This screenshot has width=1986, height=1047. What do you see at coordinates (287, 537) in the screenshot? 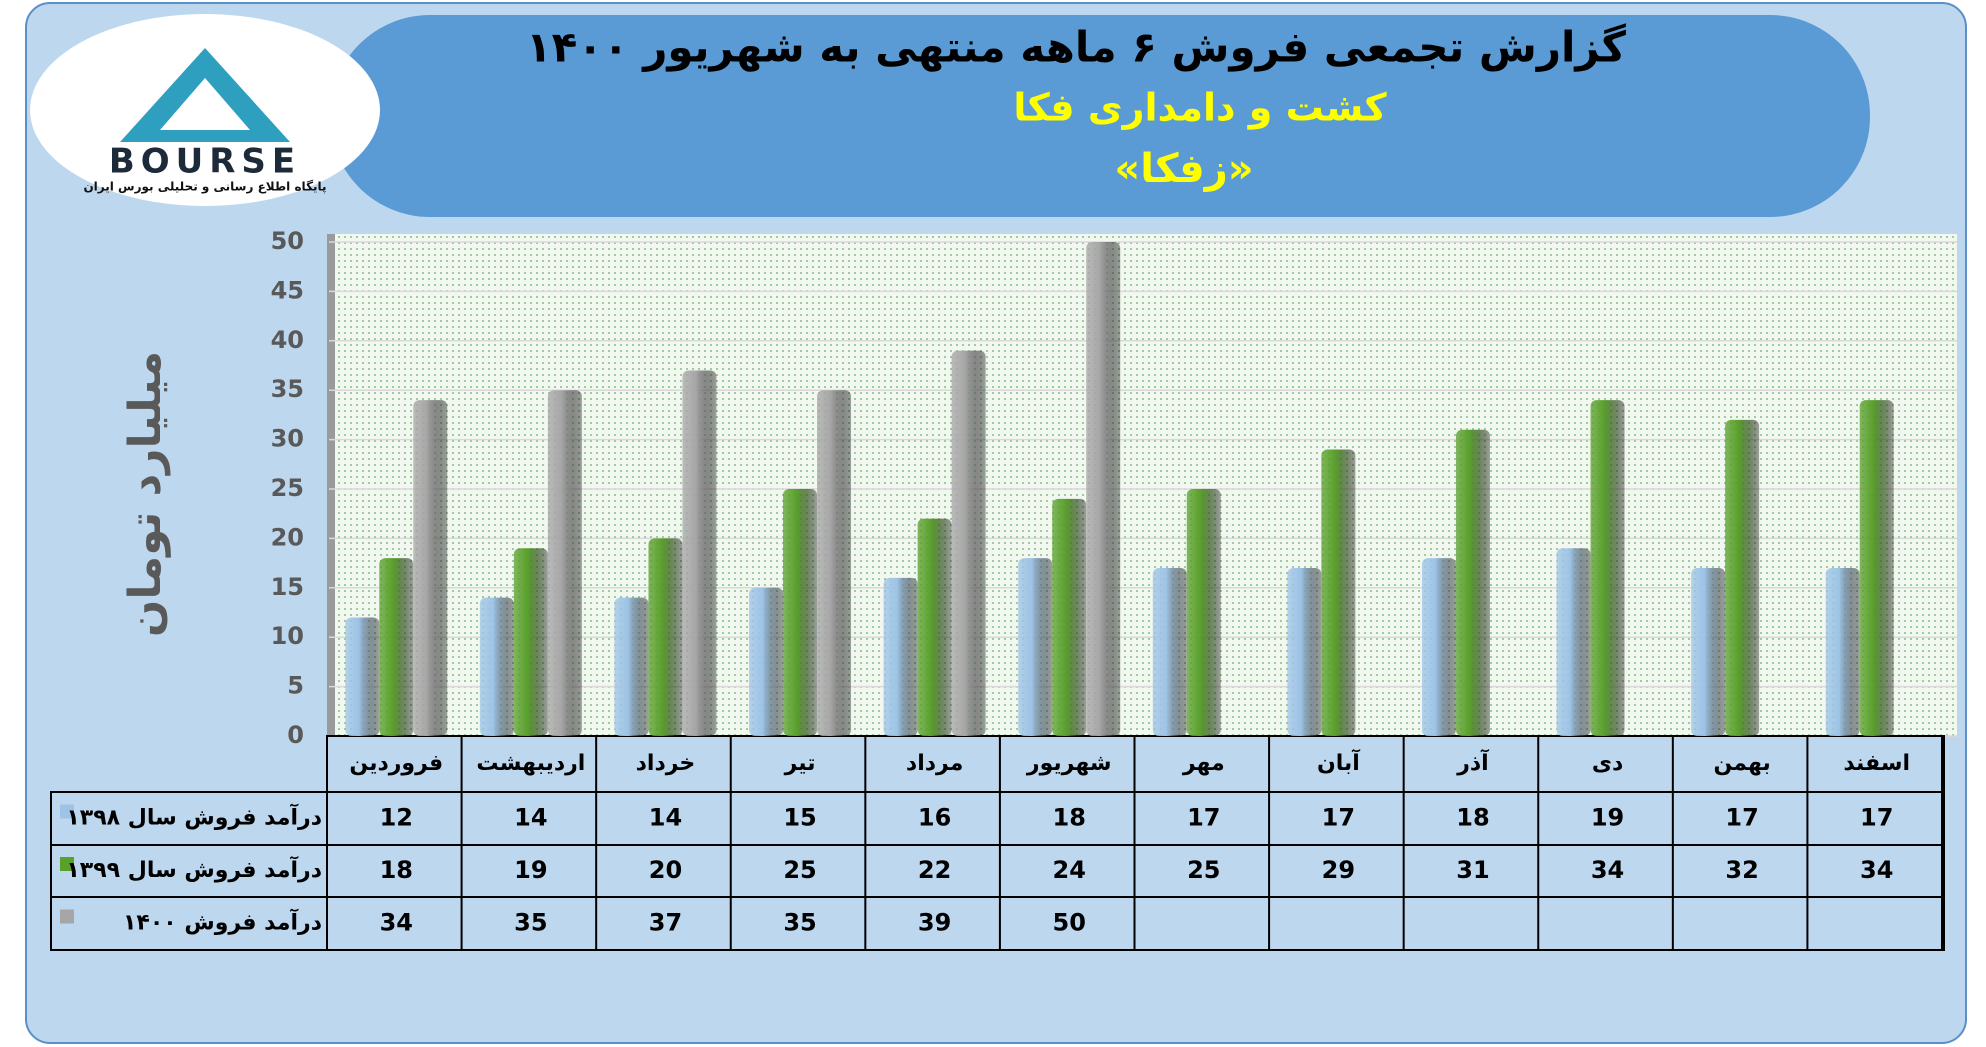
I see `y-tick-label: 20` at bounding box center [287, 537].